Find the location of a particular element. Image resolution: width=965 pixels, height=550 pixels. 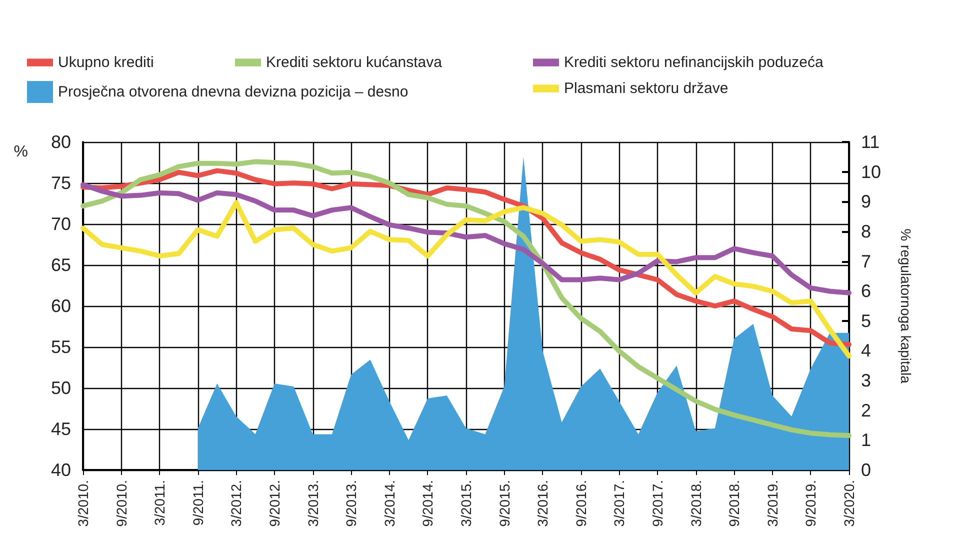

y2-tick-label: 10 is located at coordinates (871, 172).